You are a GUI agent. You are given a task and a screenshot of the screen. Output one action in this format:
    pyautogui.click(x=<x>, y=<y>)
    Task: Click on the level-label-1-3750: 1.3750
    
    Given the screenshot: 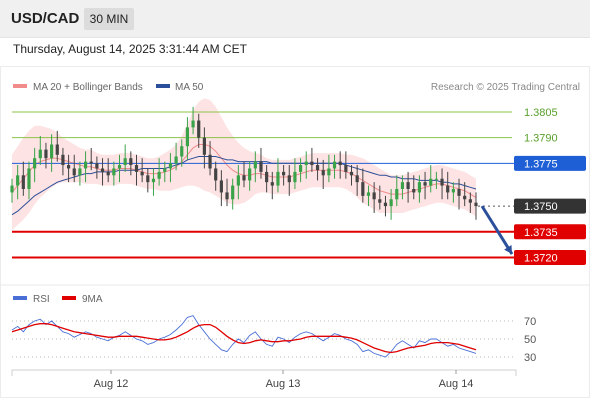 What is the action you would take?
    pyautogui.click(x=541, y=207)
    